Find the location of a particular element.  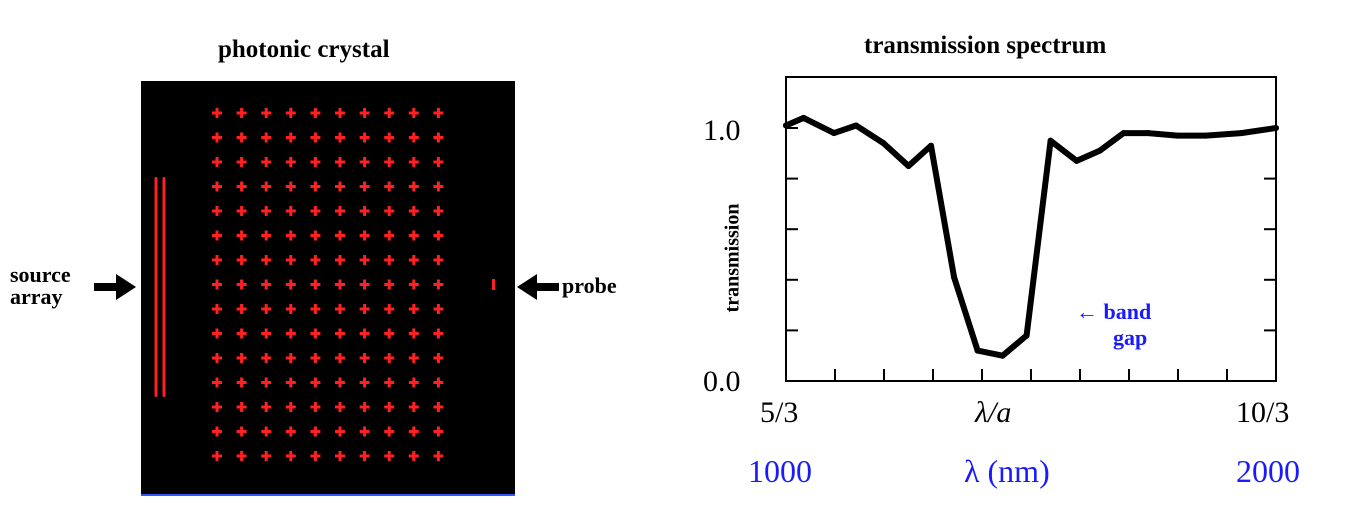

wavelength-label-right: 2000 is located at coordinates (1268, 471).